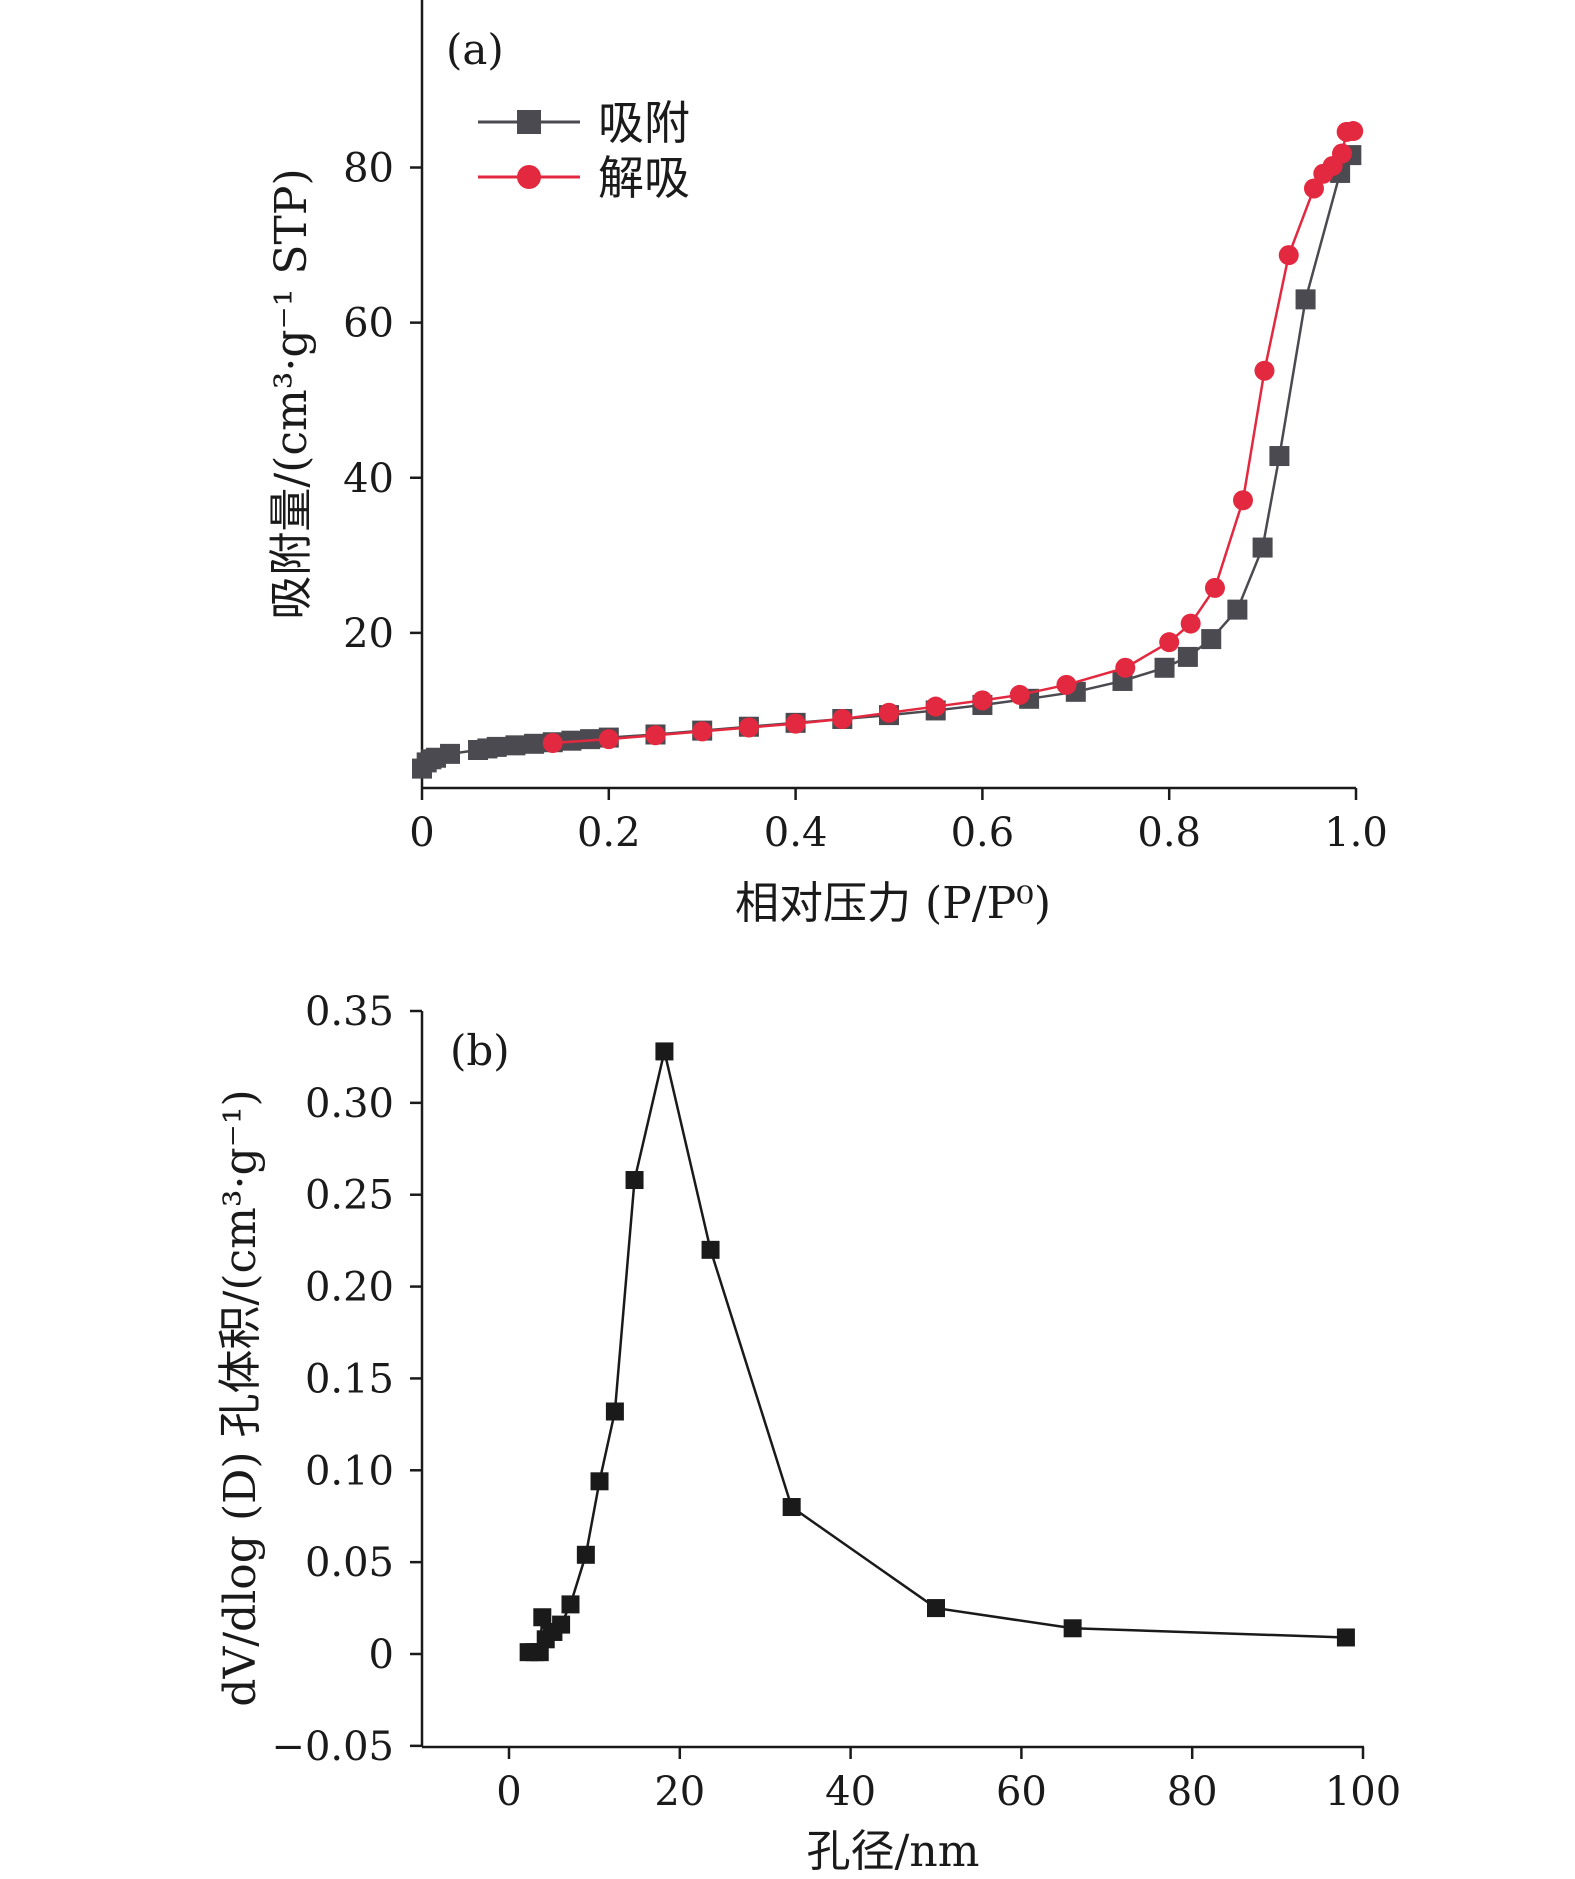 The height and width of the screenshot is (1879, 1575). I want to click on panel-b-x-ticks: 0 20 40 60 80 100, so click(948, 1781).